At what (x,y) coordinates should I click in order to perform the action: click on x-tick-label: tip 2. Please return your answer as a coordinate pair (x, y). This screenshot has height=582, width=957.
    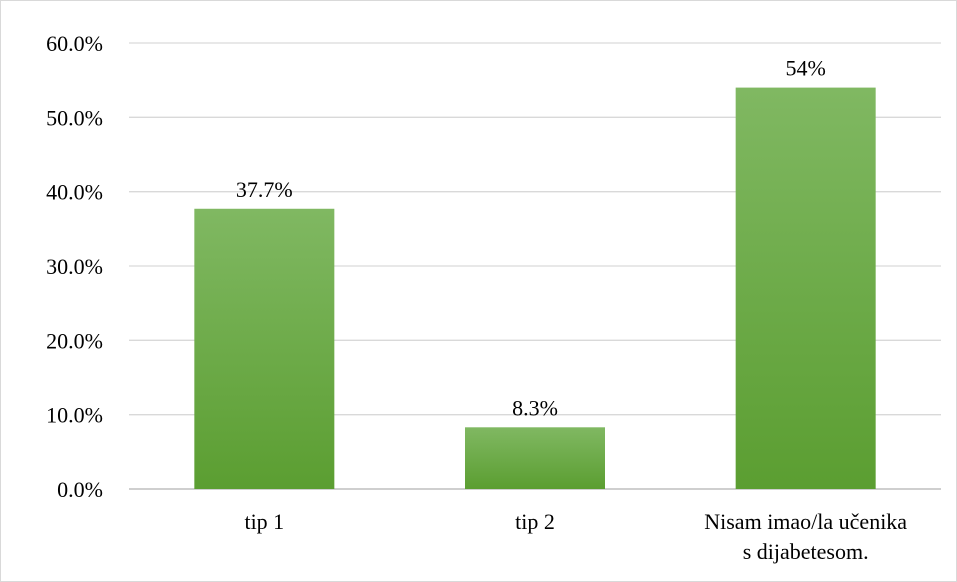
    Looking at the image, I should click on (535, 521).